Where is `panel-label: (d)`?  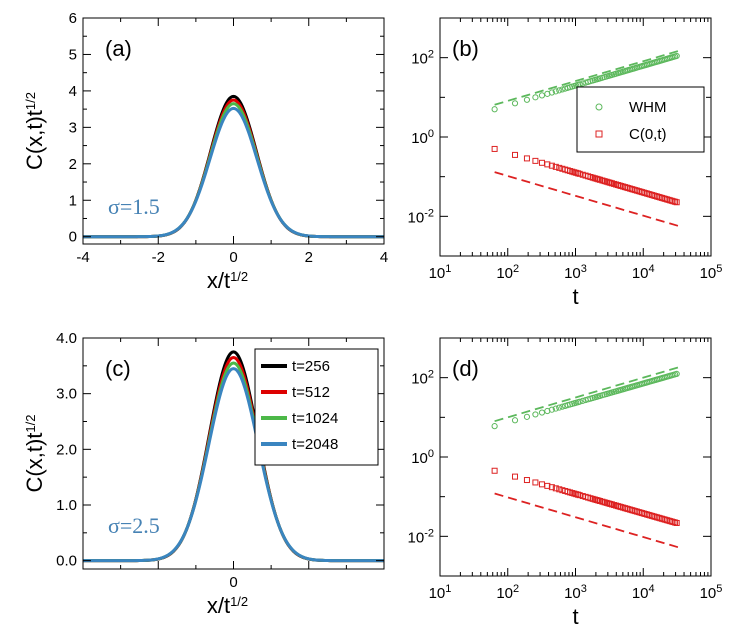
panel-label: (d) is located at coordinates (465, 368).